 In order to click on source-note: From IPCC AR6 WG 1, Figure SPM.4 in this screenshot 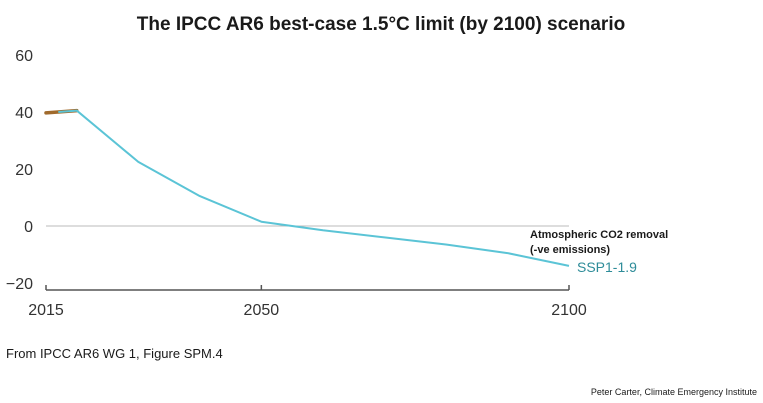, I will do `click(114, 353)`.